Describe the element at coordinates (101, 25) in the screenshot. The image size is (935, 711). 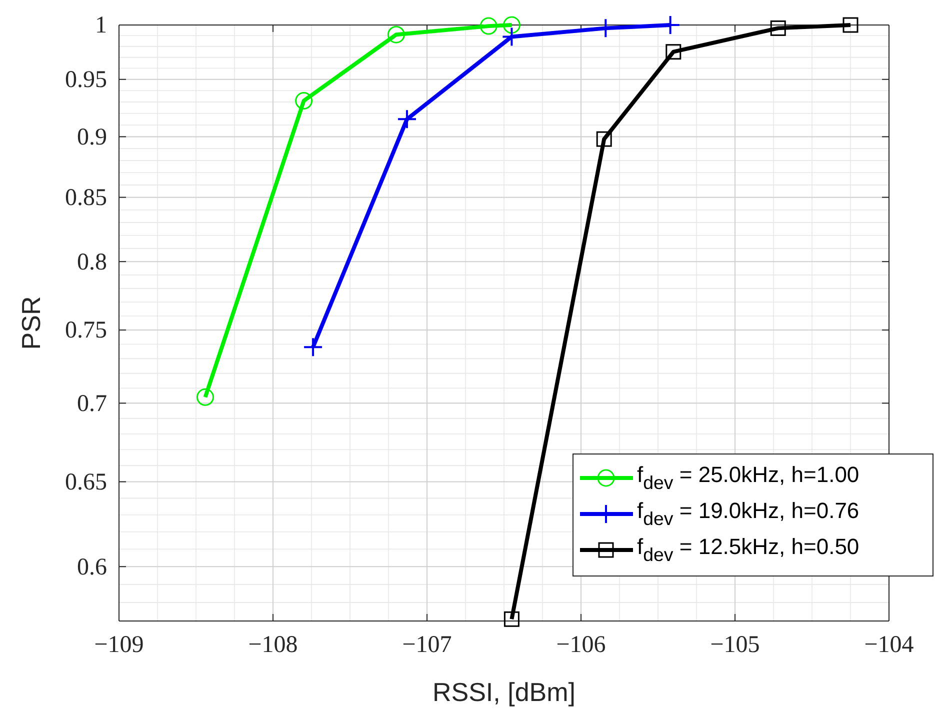
I see `y-tick-label: 1` at that location.